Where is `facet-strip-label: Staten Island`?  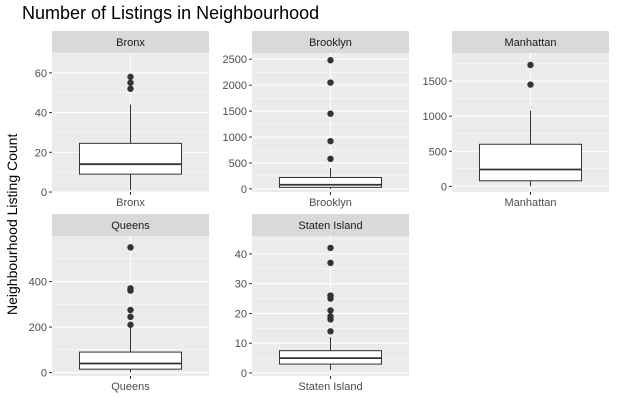
facet-strip-label: Staten Island is located at coordinates (330, 226).